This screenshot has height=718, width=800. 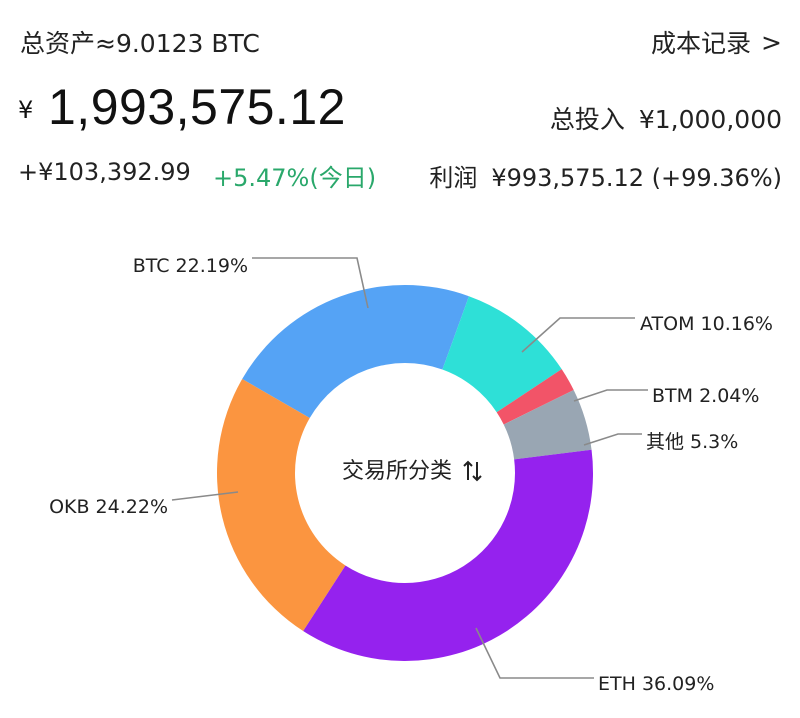 I want to click on slice-label: OKB 24.22%, so click(x=108, y=507).